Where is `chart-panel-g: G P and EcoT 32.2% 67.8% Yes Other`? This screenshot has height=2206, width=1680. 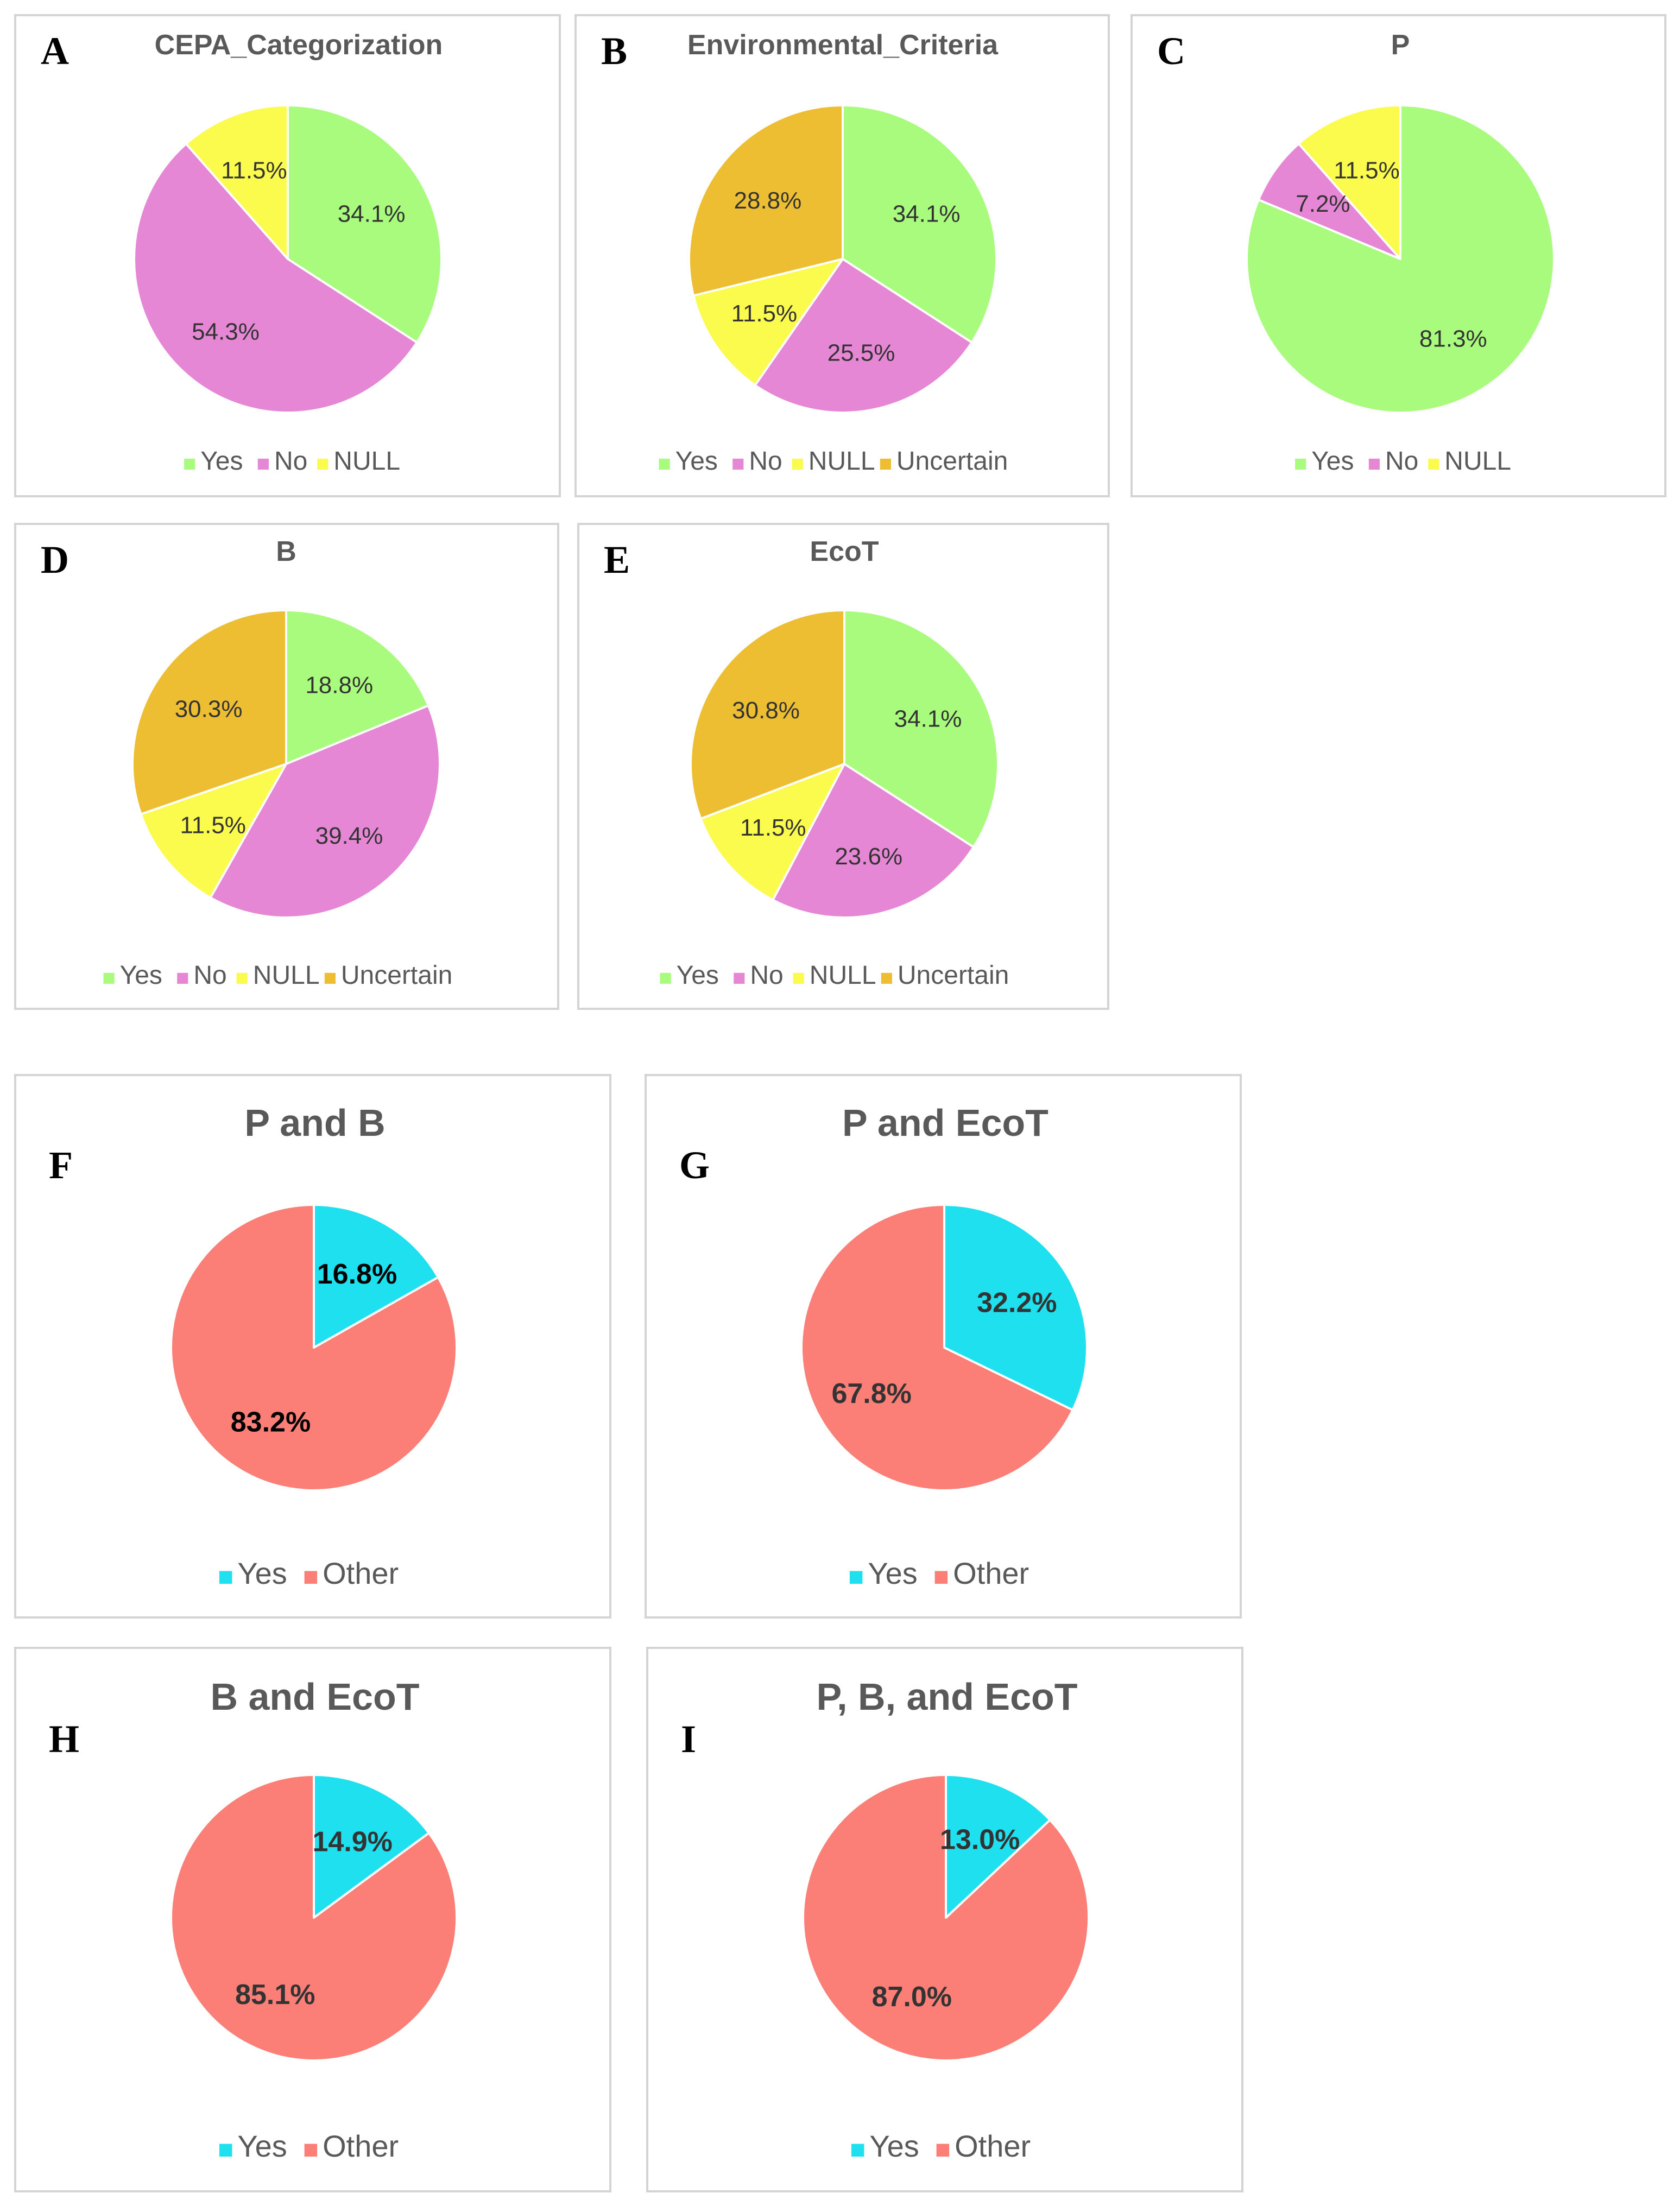
chart-panel-g: G P and EcoT 32.2% 67.8% Yes Other is located at coordinates (943, 1346).